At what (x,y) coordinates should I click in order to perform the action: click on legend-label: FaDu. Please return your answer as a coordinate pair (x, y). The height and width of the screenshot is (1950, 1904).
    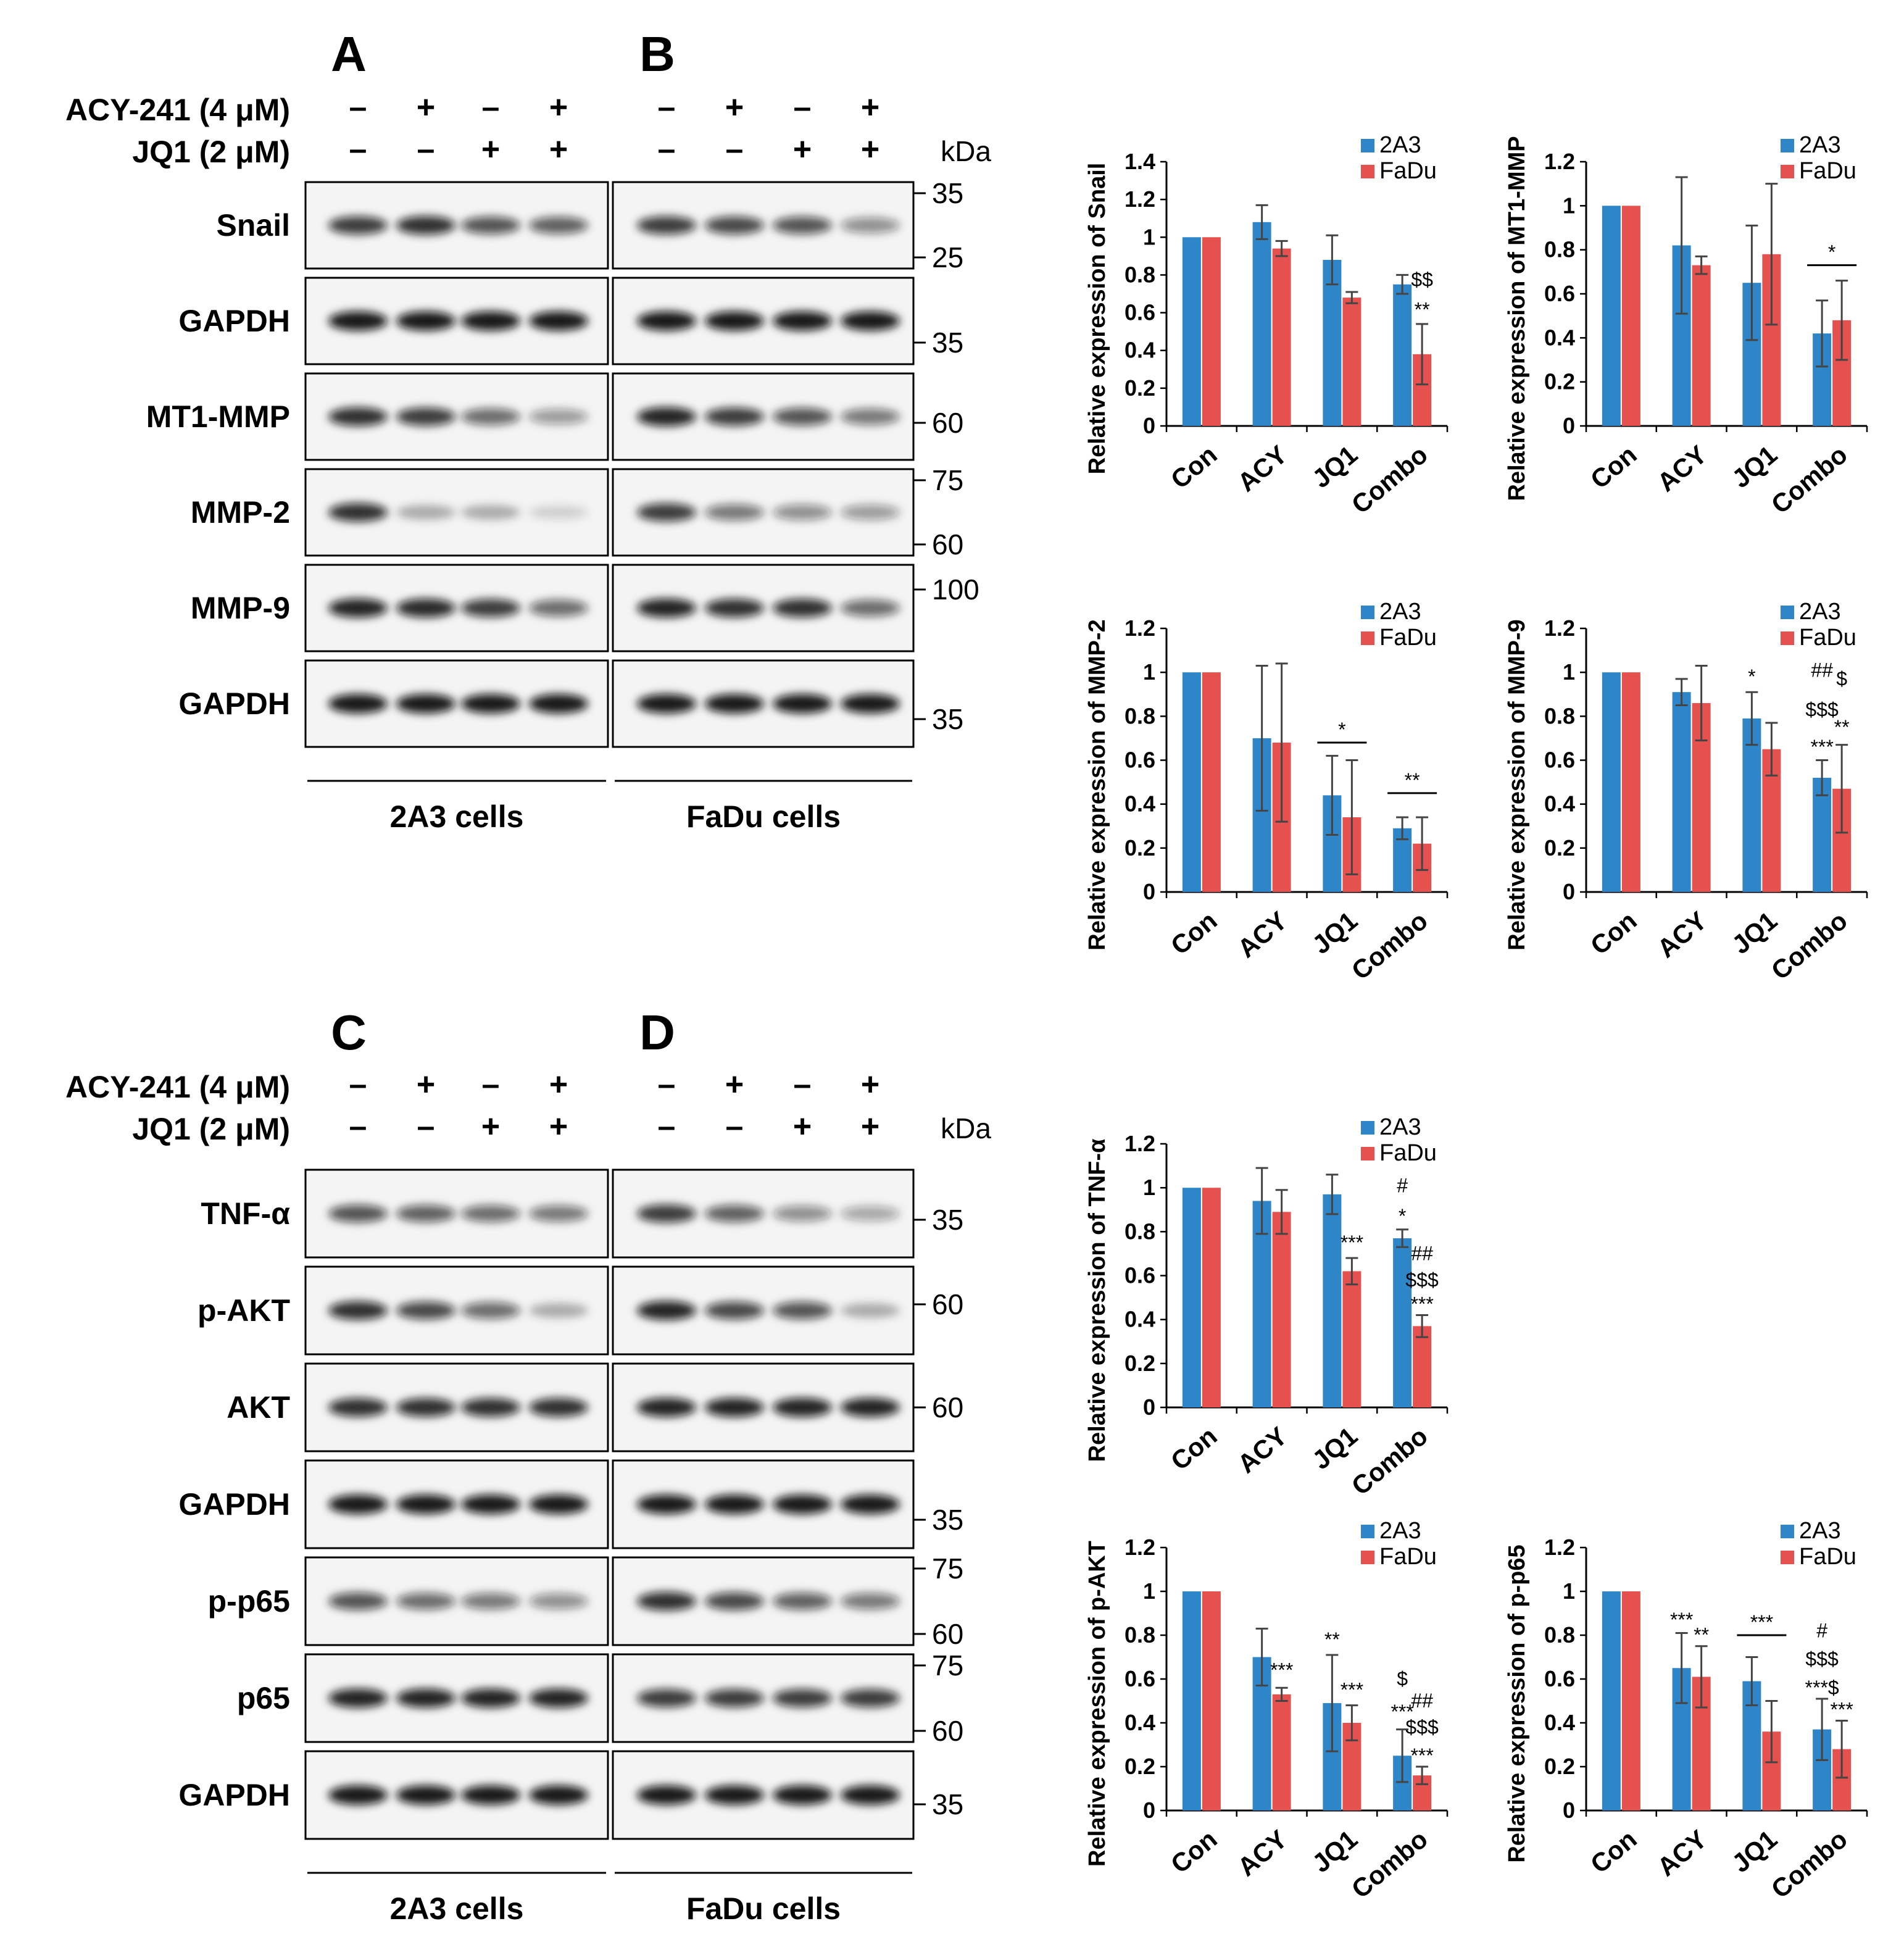
    Looking at the image, I should click on (1408, 171).